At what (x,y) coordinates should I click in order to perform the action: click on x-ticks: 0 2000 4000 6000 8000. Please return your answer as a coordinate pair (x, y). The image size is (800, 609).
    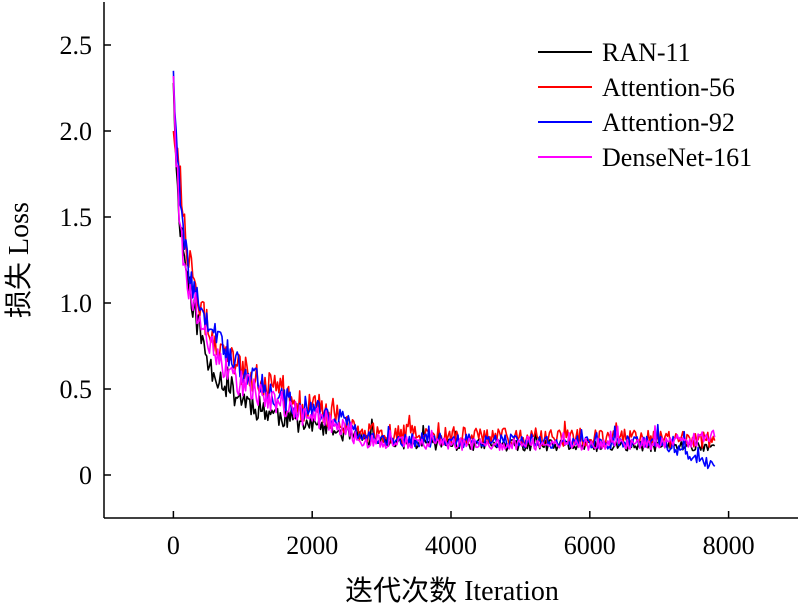
    Looking at the image, I should click on (461, 535).